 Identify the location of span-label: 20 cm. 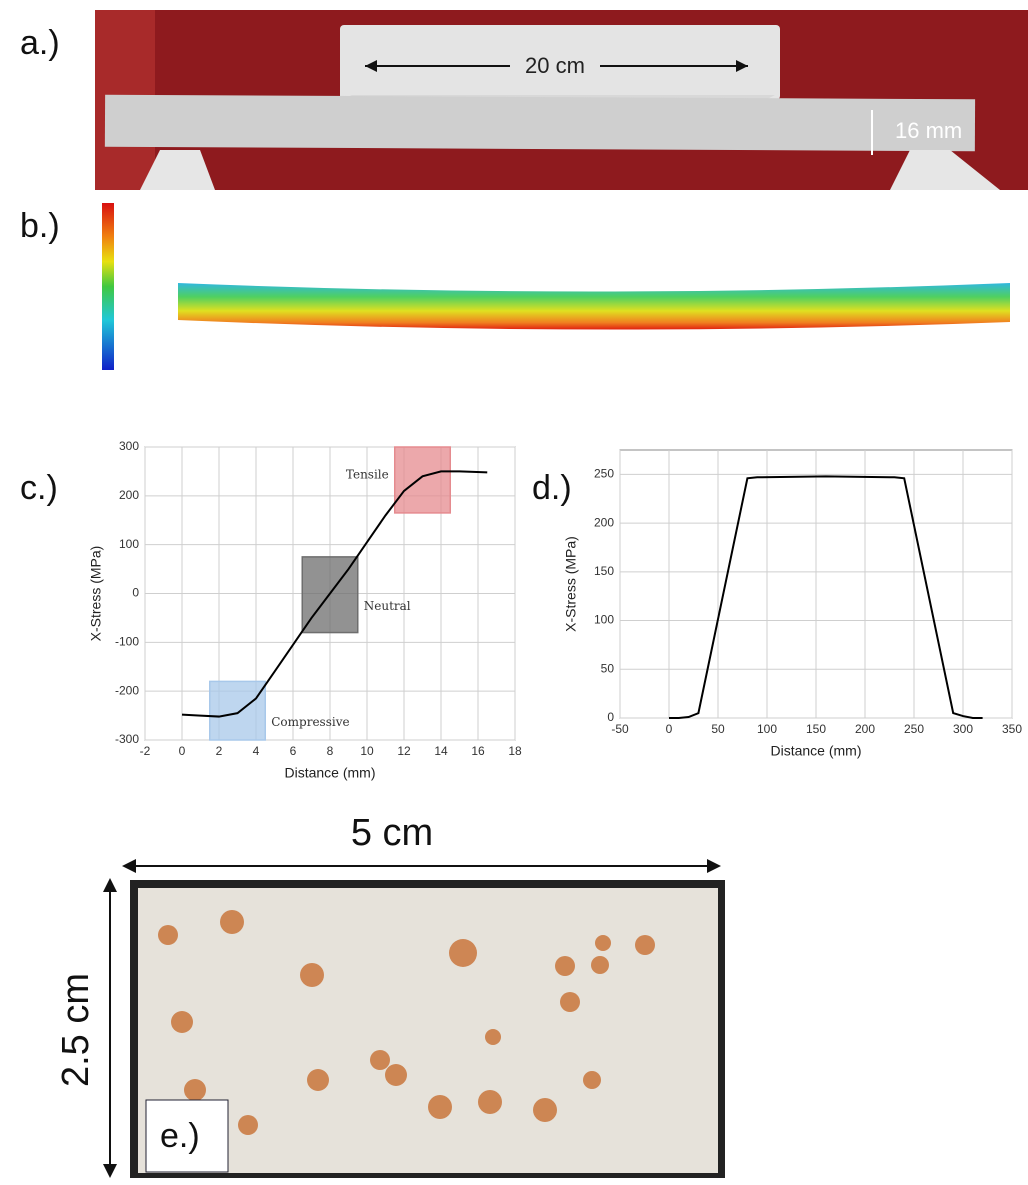
(555, 65).